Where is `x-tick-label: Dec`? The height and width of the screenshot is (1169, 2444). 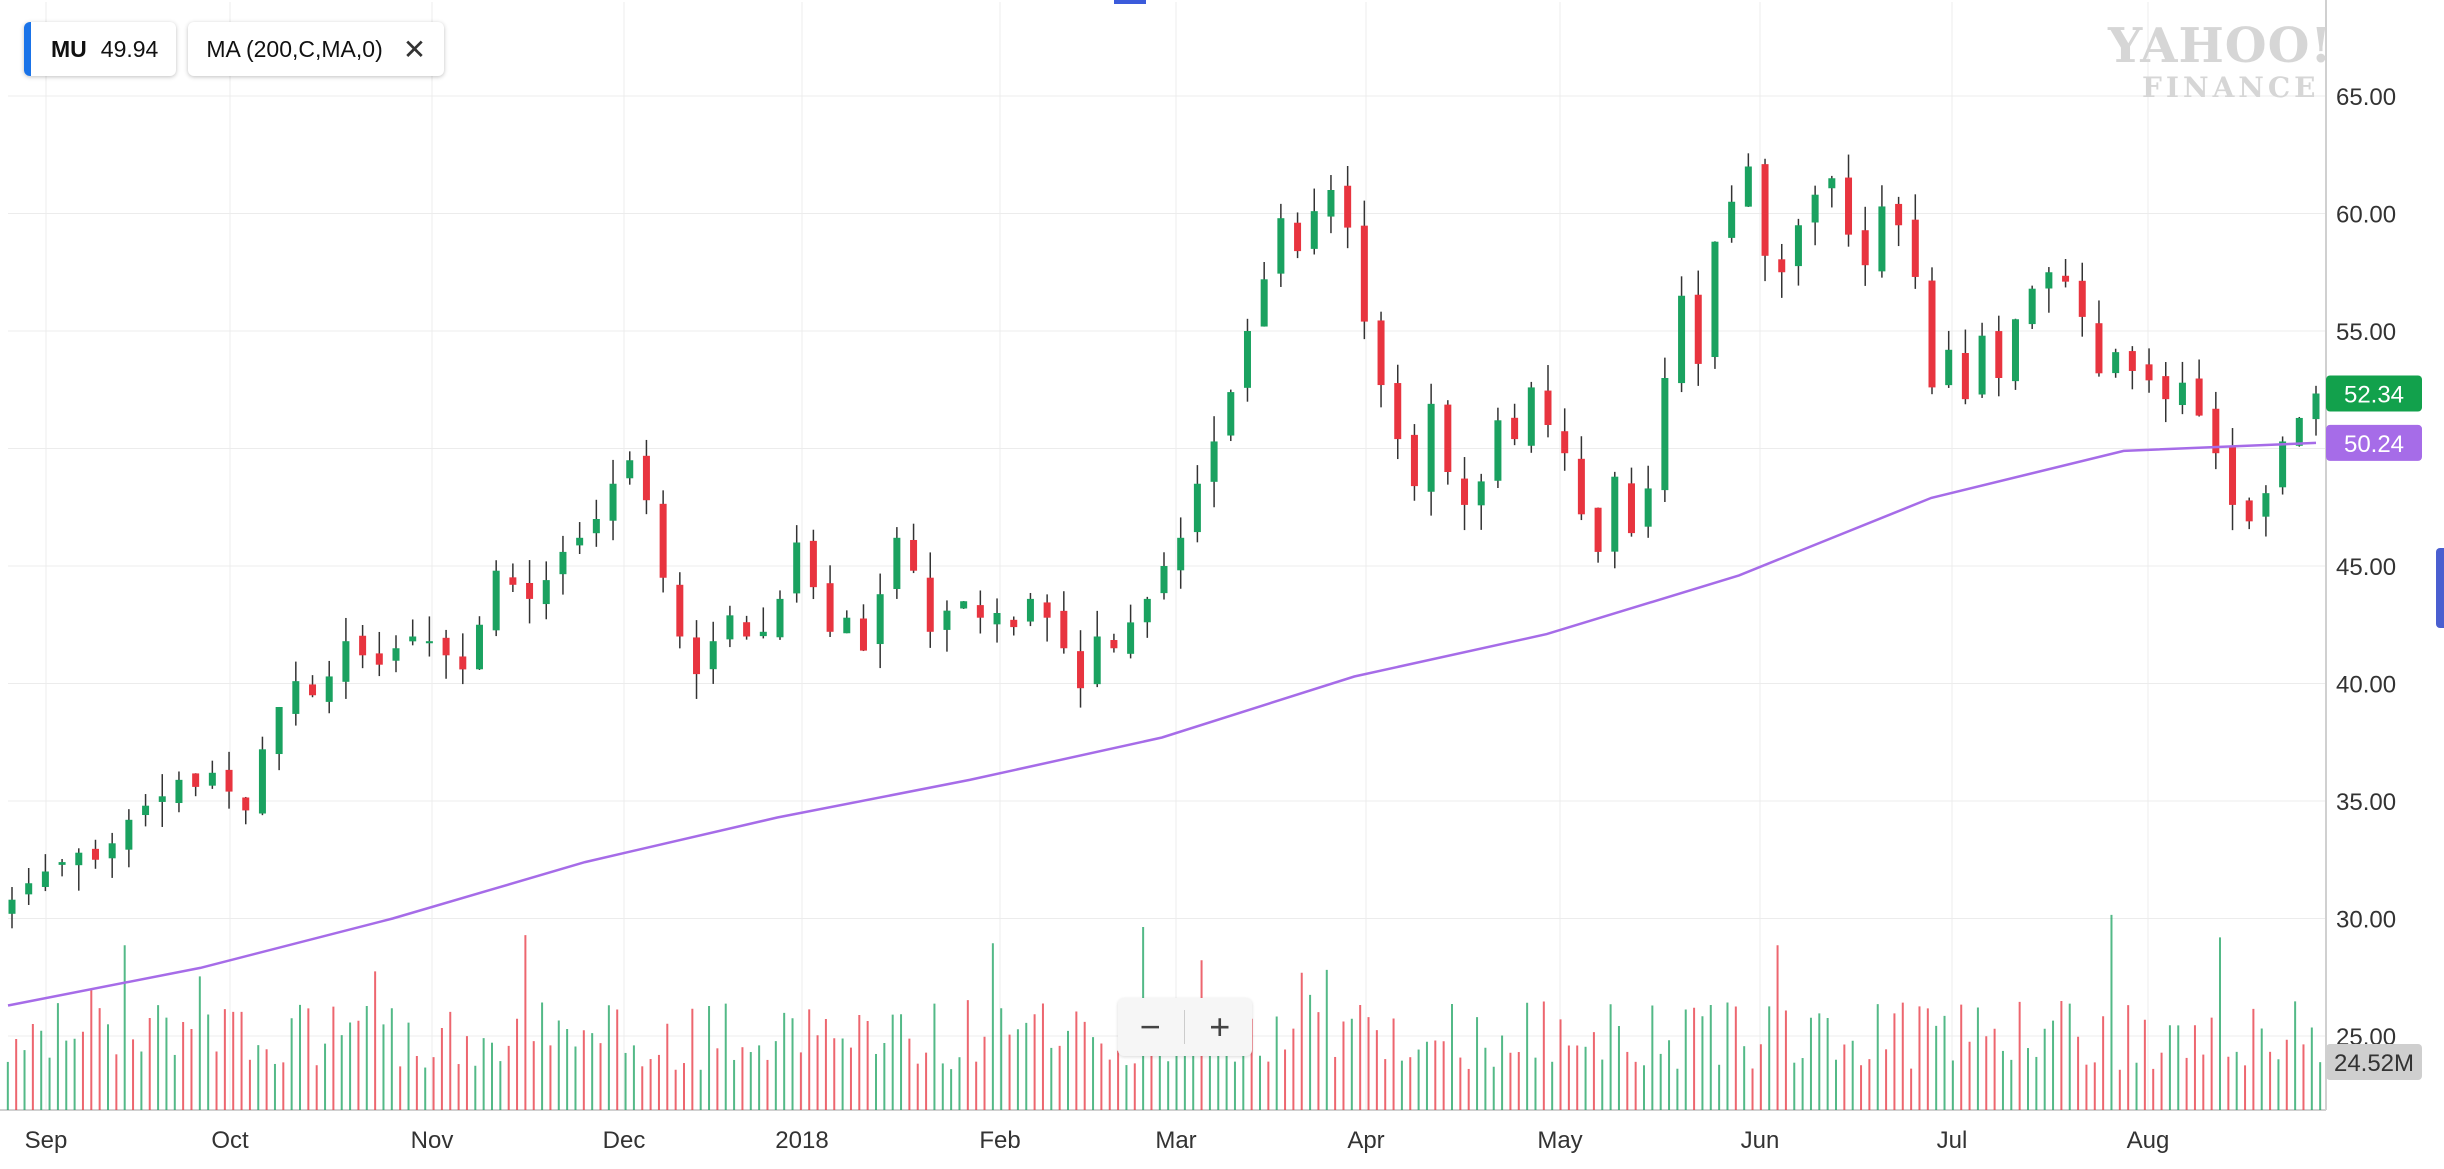 x-tick-label: Dec is located at coordinates (624, 1140).